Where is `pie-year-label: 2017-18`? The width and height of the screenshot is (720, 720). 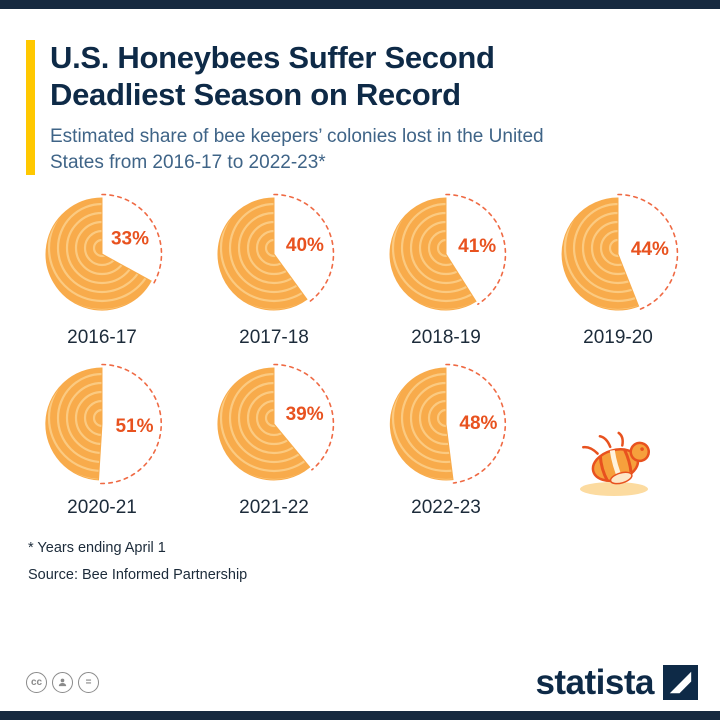
pie-year-label: 2017-18 is located at coordinates (274, 338).